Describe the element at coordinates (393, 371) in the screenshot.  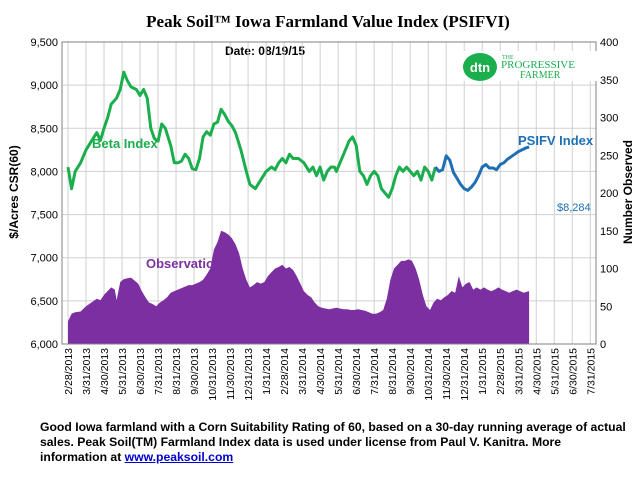
I see `x-tick-label: 8/31/2014` at that location.